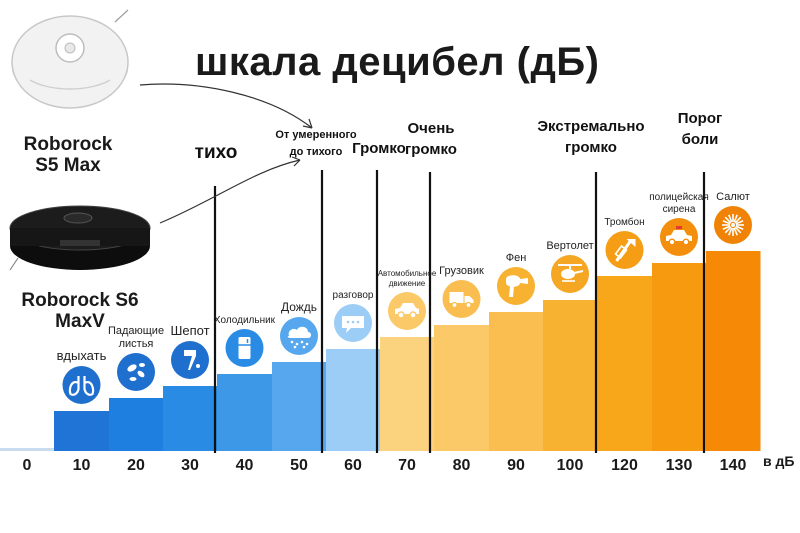 The width and height of the screenshot is (800, 533). Describe the element at coordinates (462, 388) in the screenshot. I see `bar-80db` at that location.